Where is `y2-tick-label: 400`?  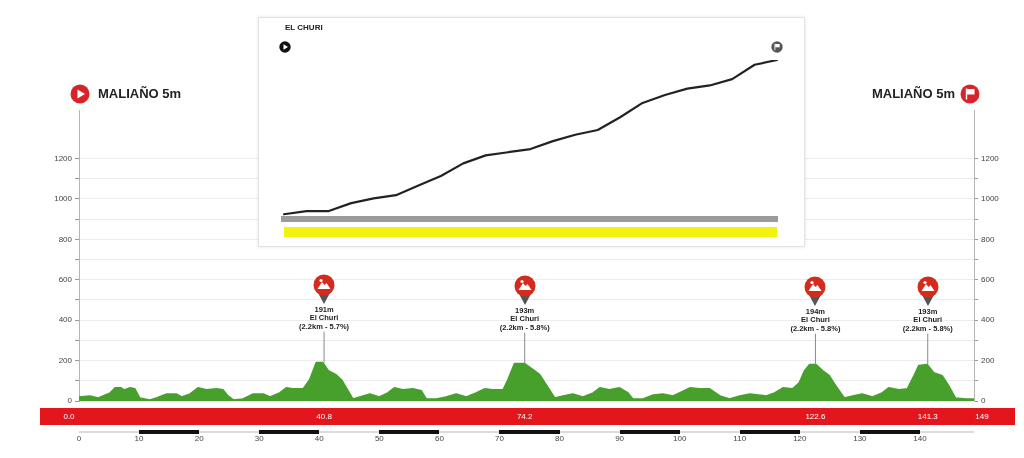 y2-tick-label: 400 is located at coordinates (988, 320).